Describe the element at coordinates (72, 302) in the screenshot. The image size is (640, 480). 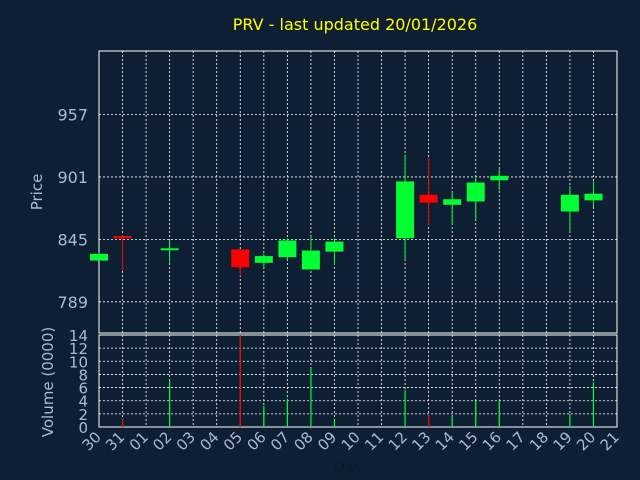
I see `price-tick-label: 789` at that location.